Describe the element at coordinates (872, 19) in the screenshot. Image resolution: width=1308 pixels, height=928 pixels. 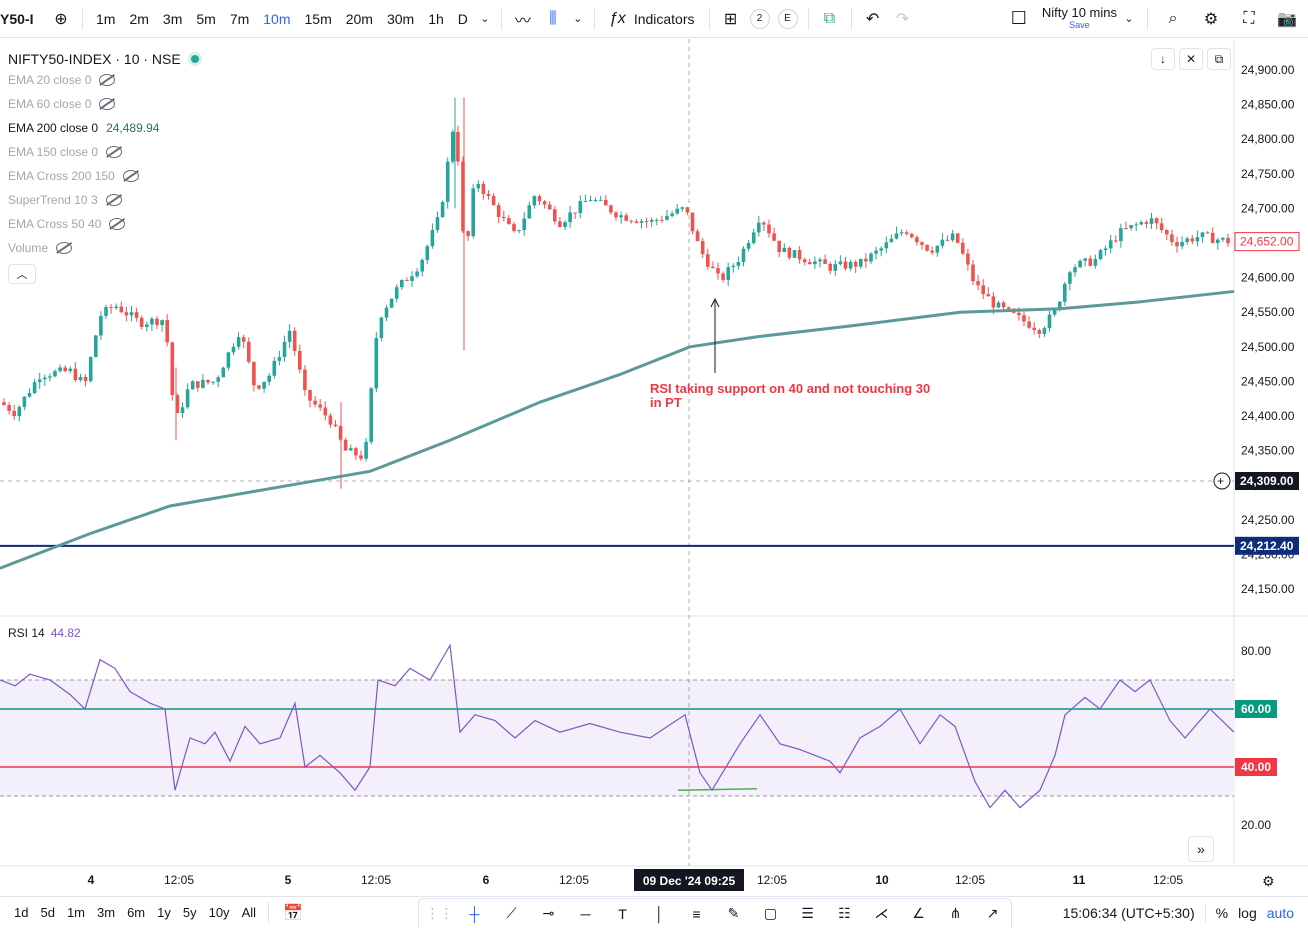
I see `undo-icon: ↶` at that location.